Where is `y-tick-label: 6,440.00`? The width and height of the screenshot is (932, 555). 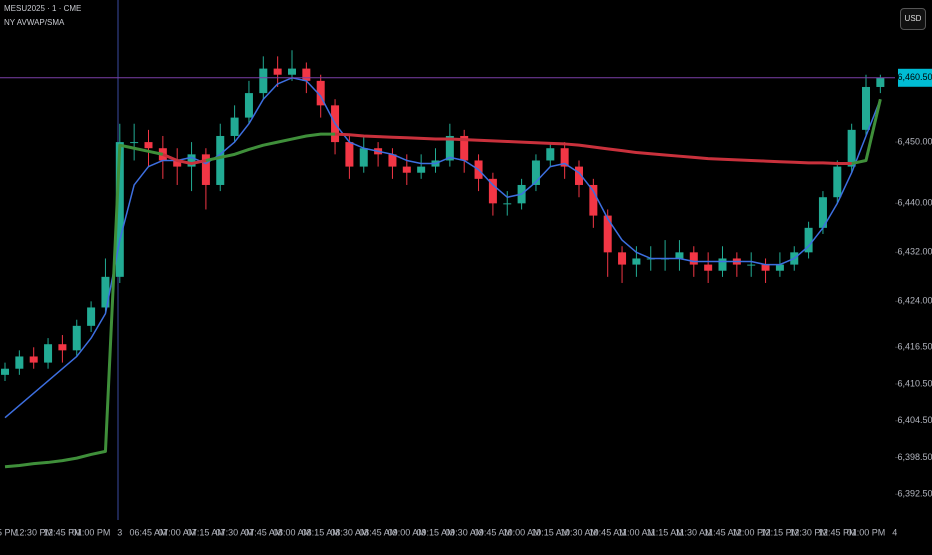
y-tick-label: 6,440.00 is located at coordinates (914, 203).